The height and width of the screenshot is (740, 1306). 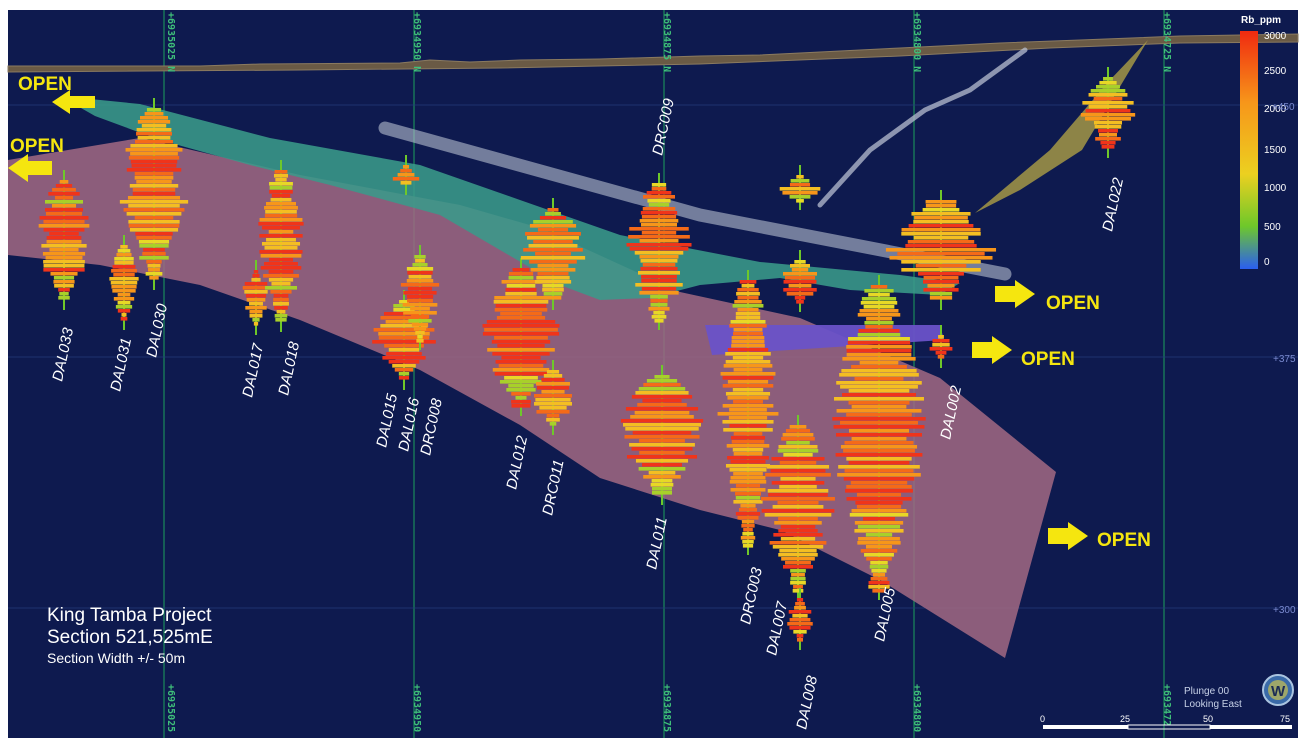 What do you see at coordinates (45, 84) in the screenshot?
I see `open-label-1: OPEN` at bounding box center [45, 84].